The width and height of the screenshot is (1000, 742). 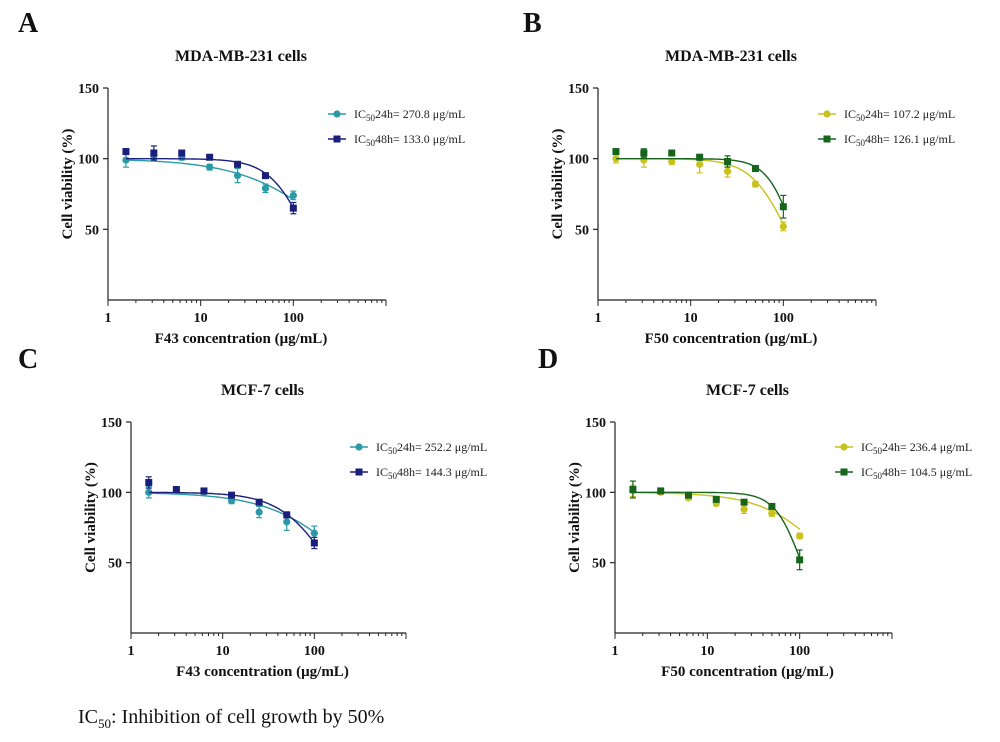 What do you see at coordinates (28, 359) in the screenshot?
I see `panel-letter: C` at bounding box center [28, 359].